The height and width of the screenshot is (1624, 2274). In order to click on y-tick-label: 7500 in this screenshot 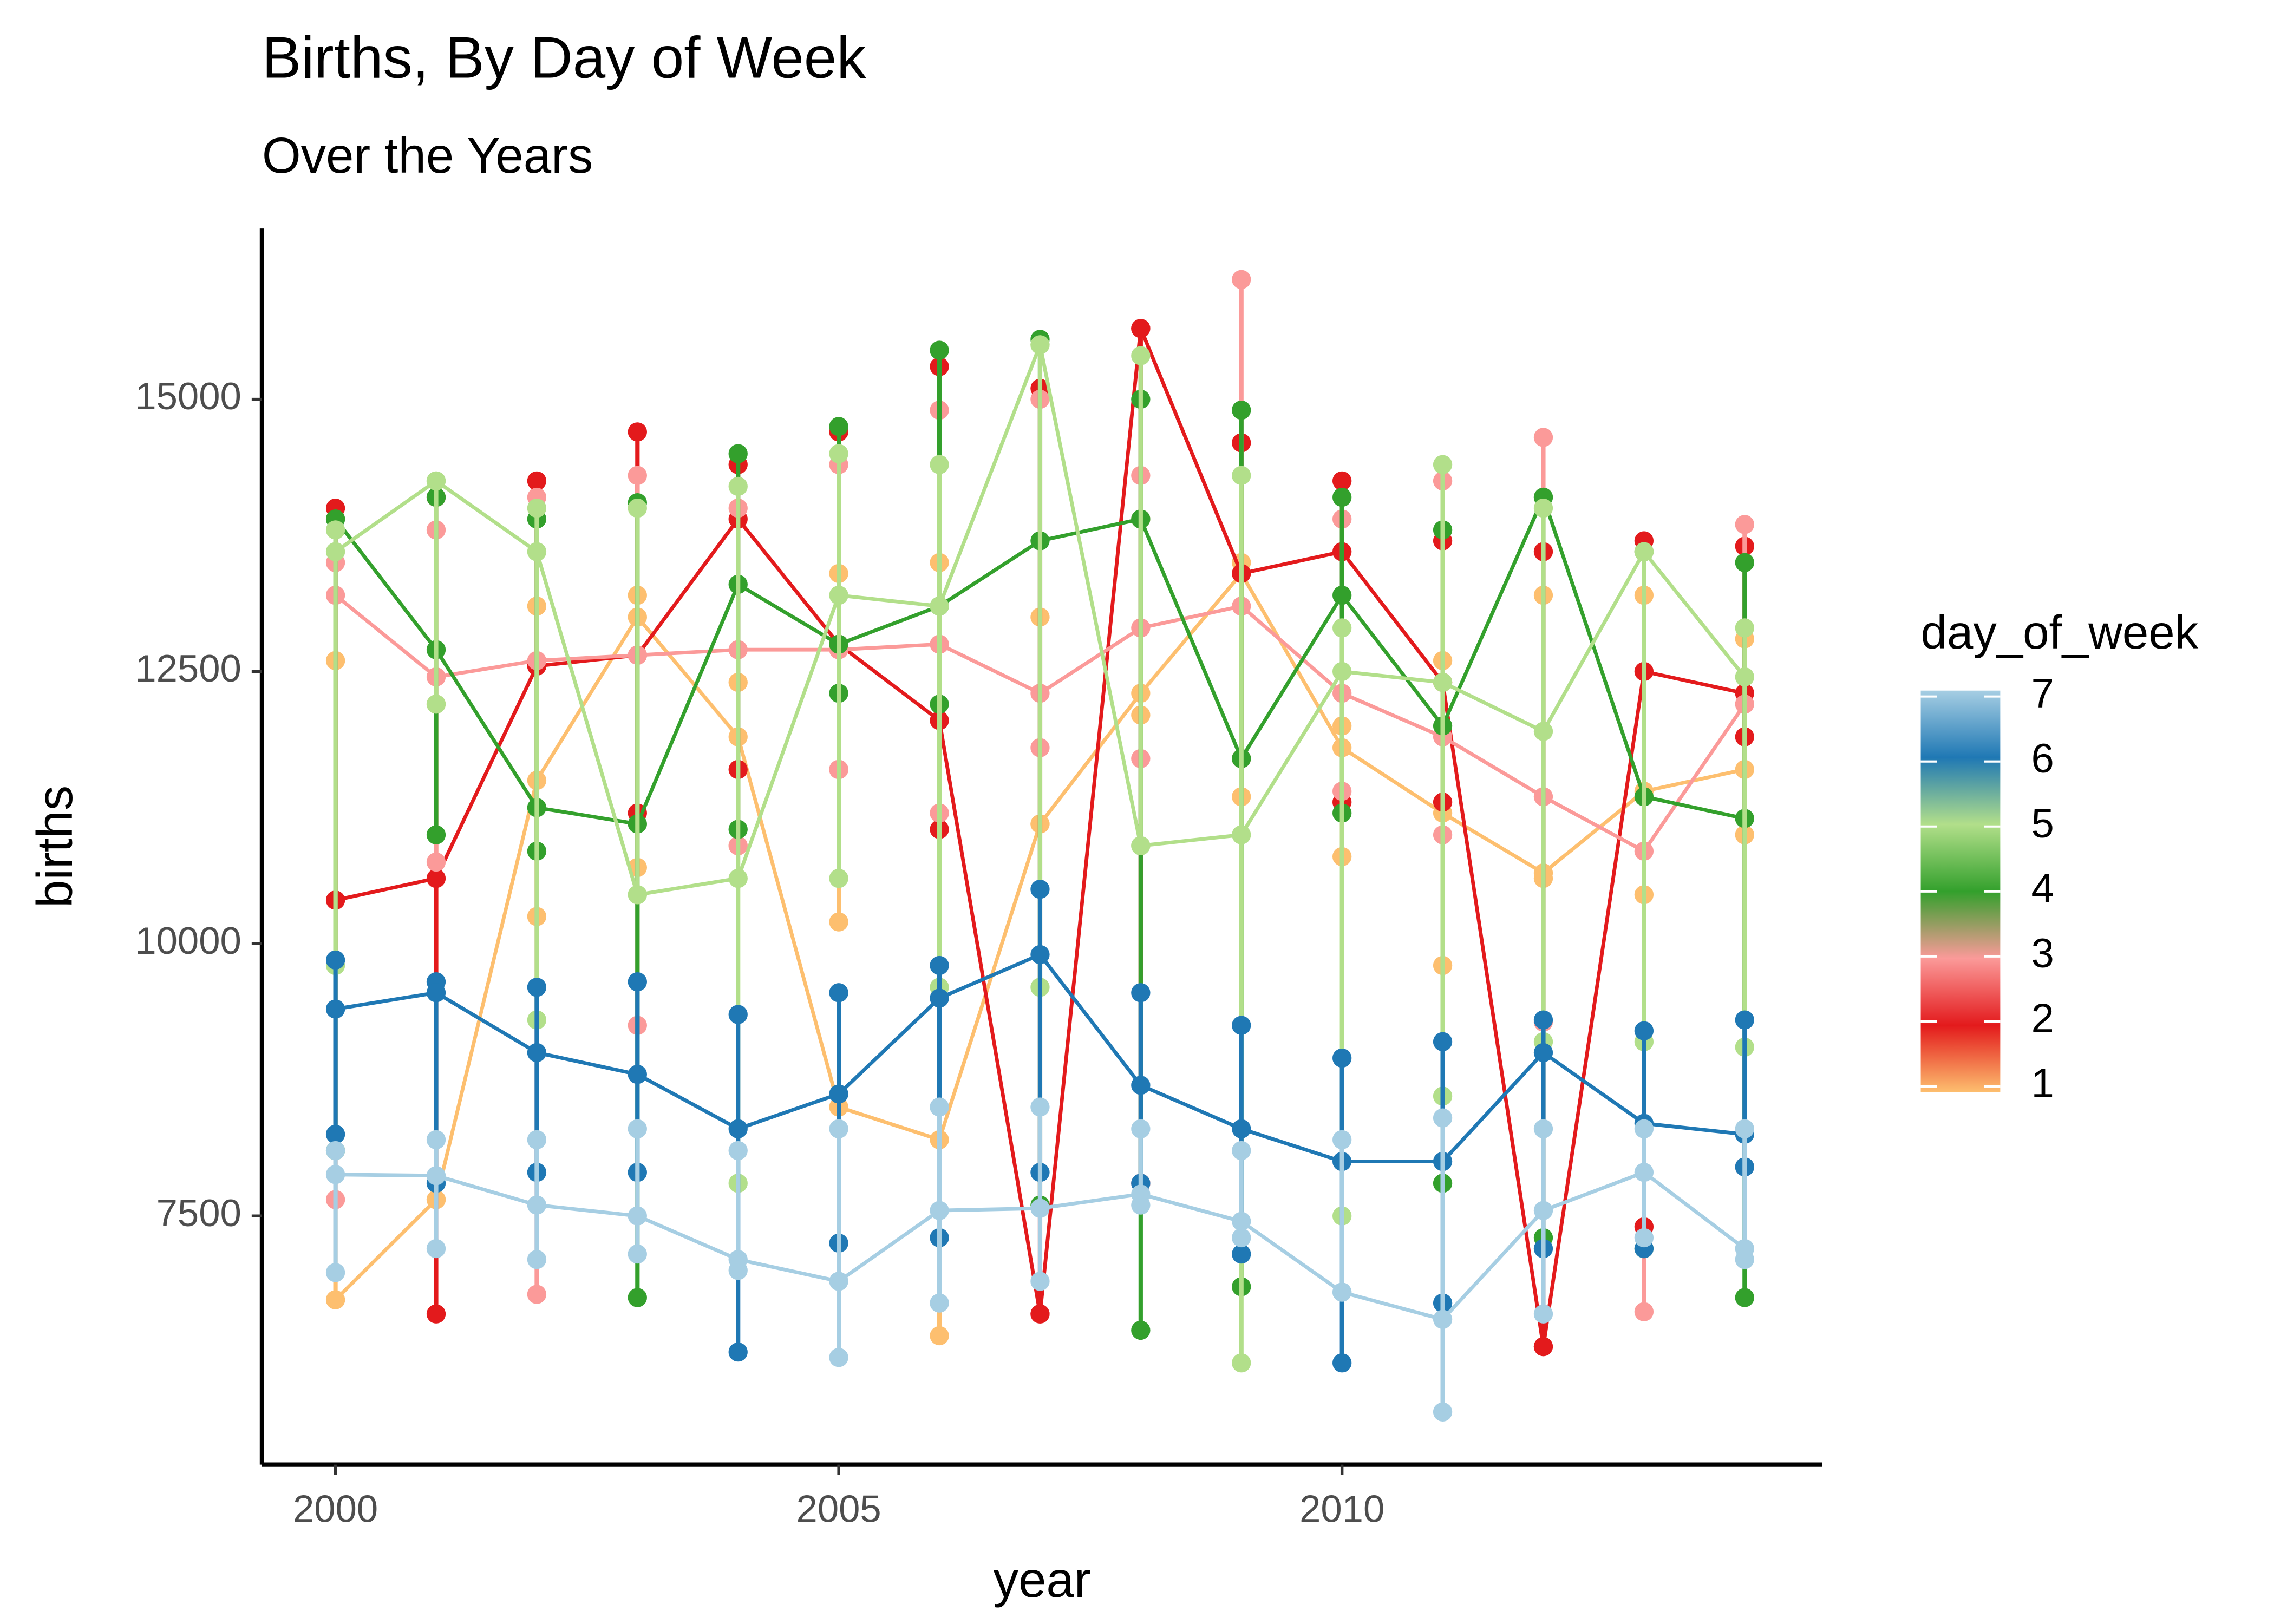, I will do `click(199, 1212)`.